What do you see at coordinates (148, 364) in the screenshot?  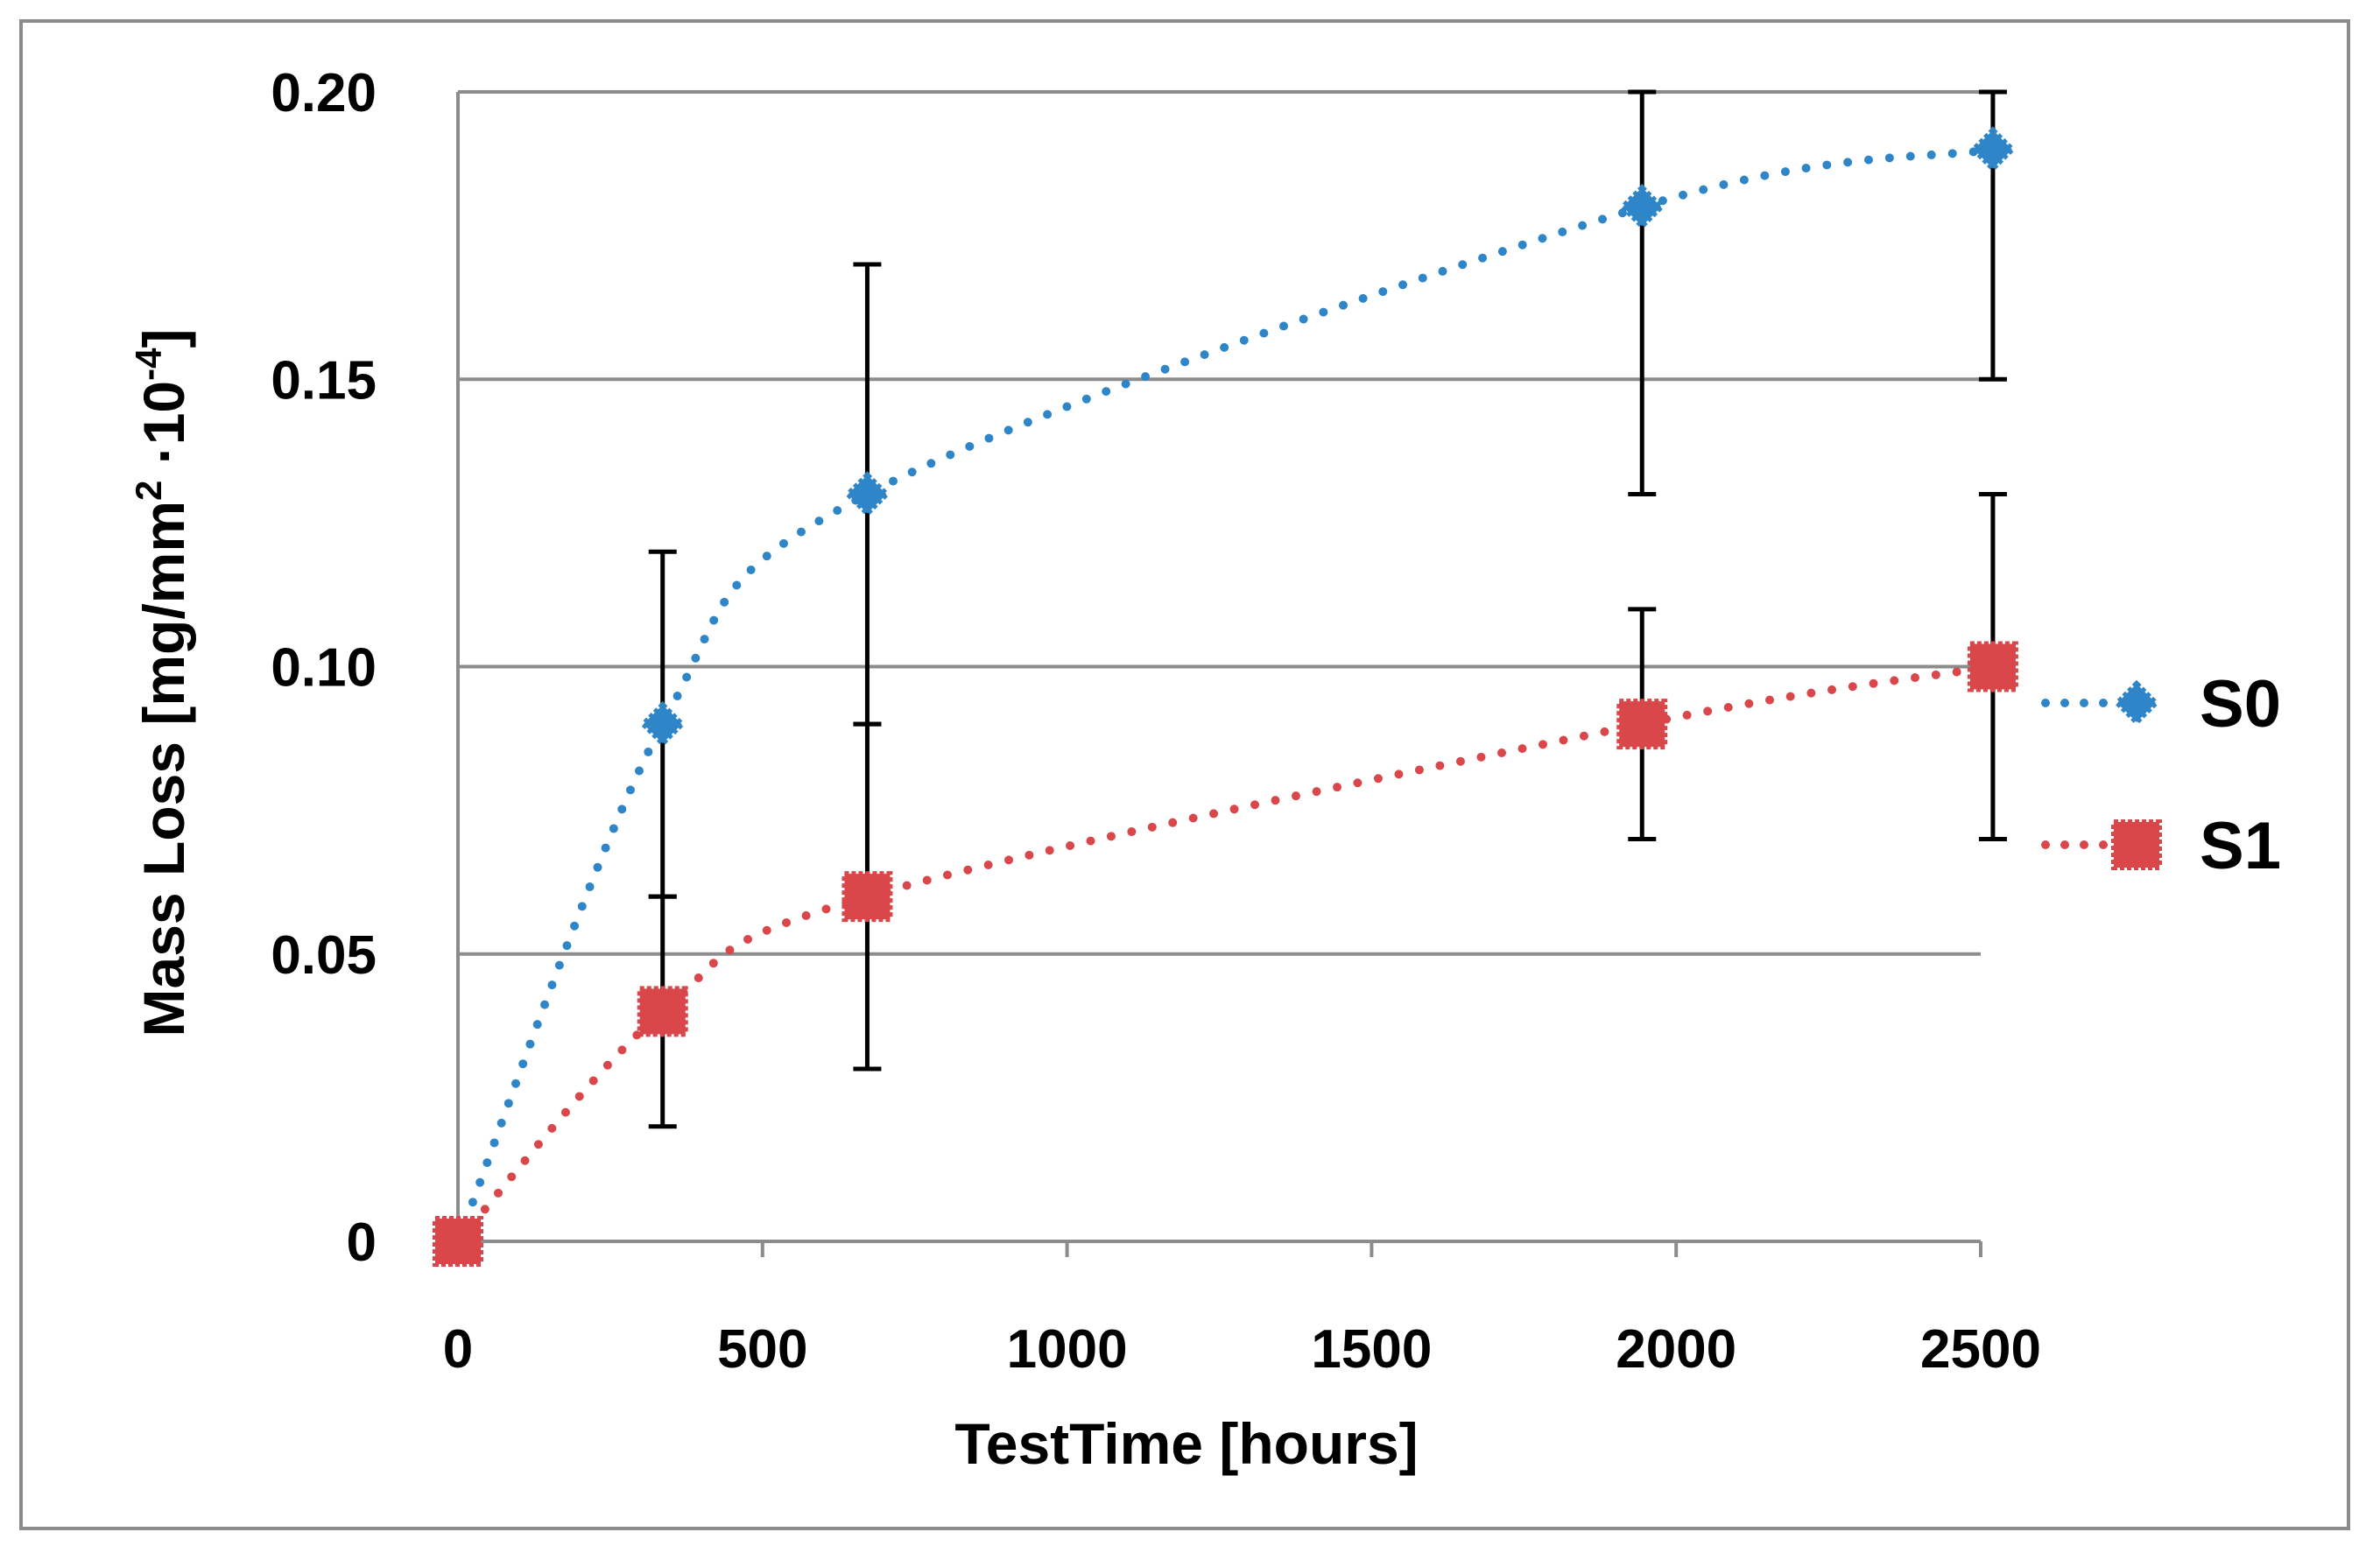 I see `y-axis-title-sup2: -4` at bounding box center [148, 364].